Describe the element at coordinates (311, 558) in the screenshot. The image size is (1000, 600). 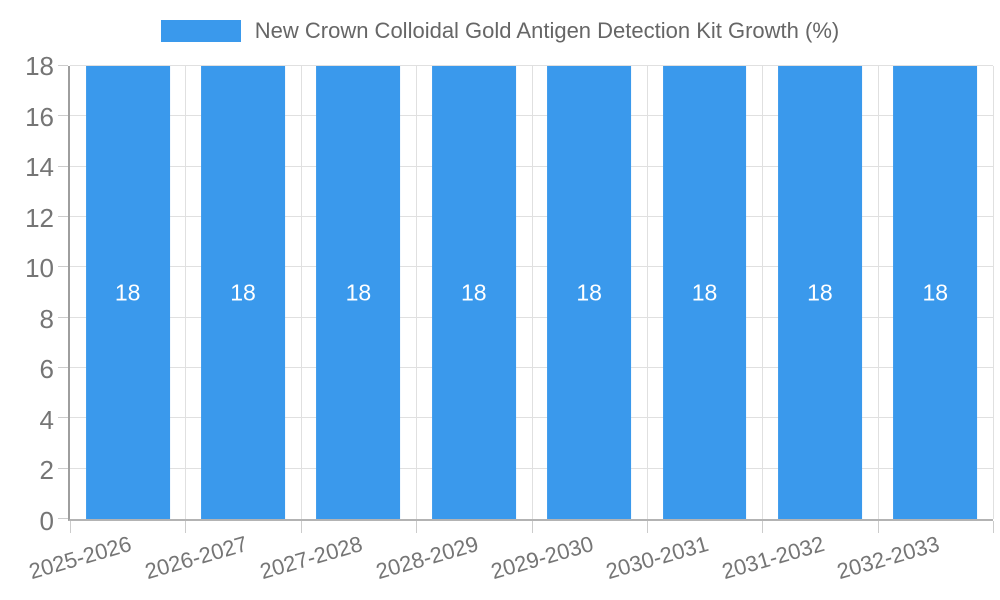
I see `x-tick-label: 2027-2028` at that location.